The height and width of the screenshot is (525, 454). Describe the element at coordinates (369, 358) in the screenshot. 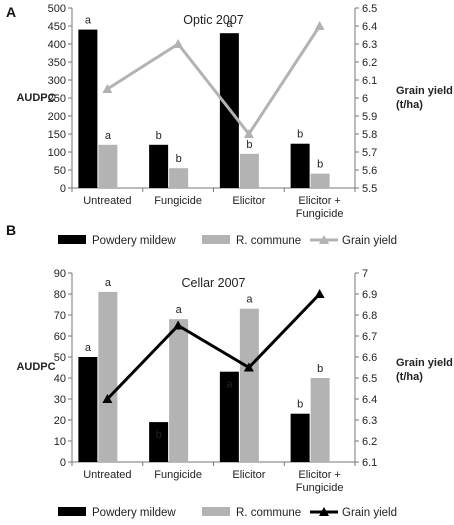

I see `y2-tick-label: 6.6` at that location.